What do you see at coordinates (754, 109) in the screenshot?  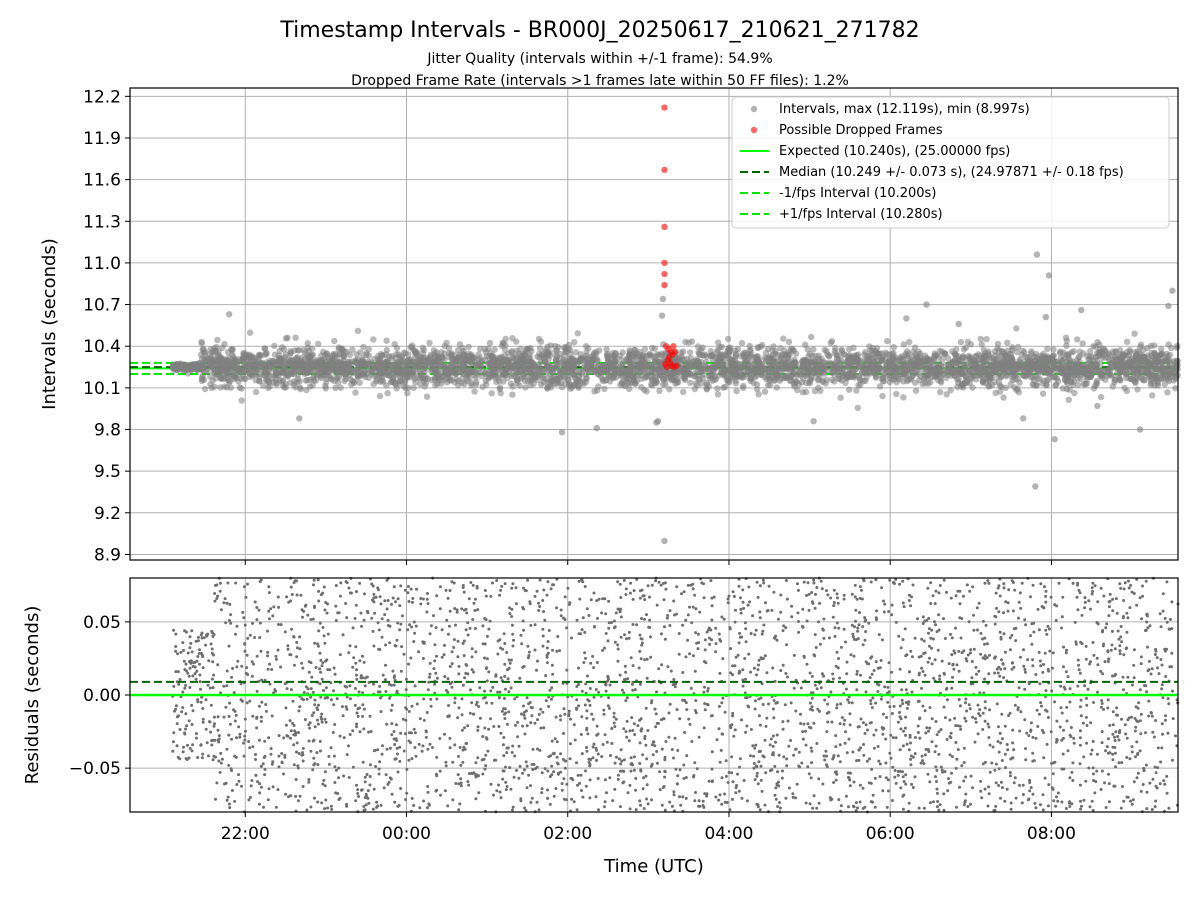 I see `legend-marker-intervals` at bounding box center [754, 109].